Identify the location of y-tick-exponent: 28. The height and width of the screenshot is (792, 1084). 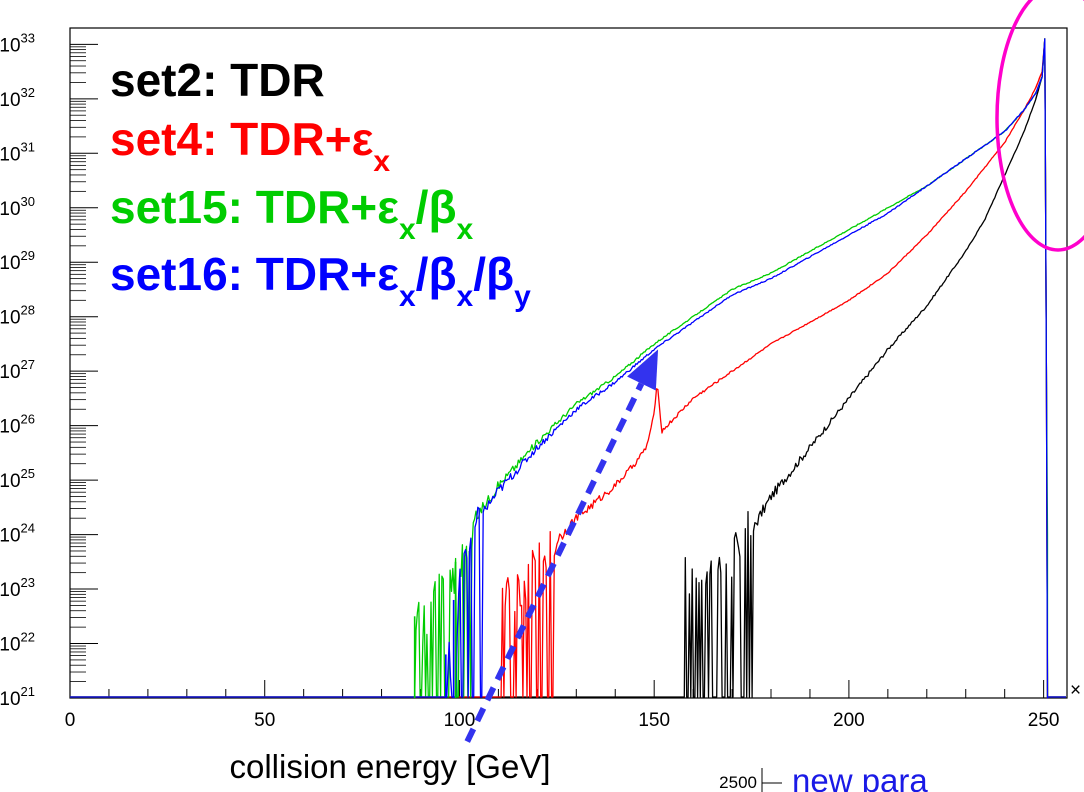
(28, 310).